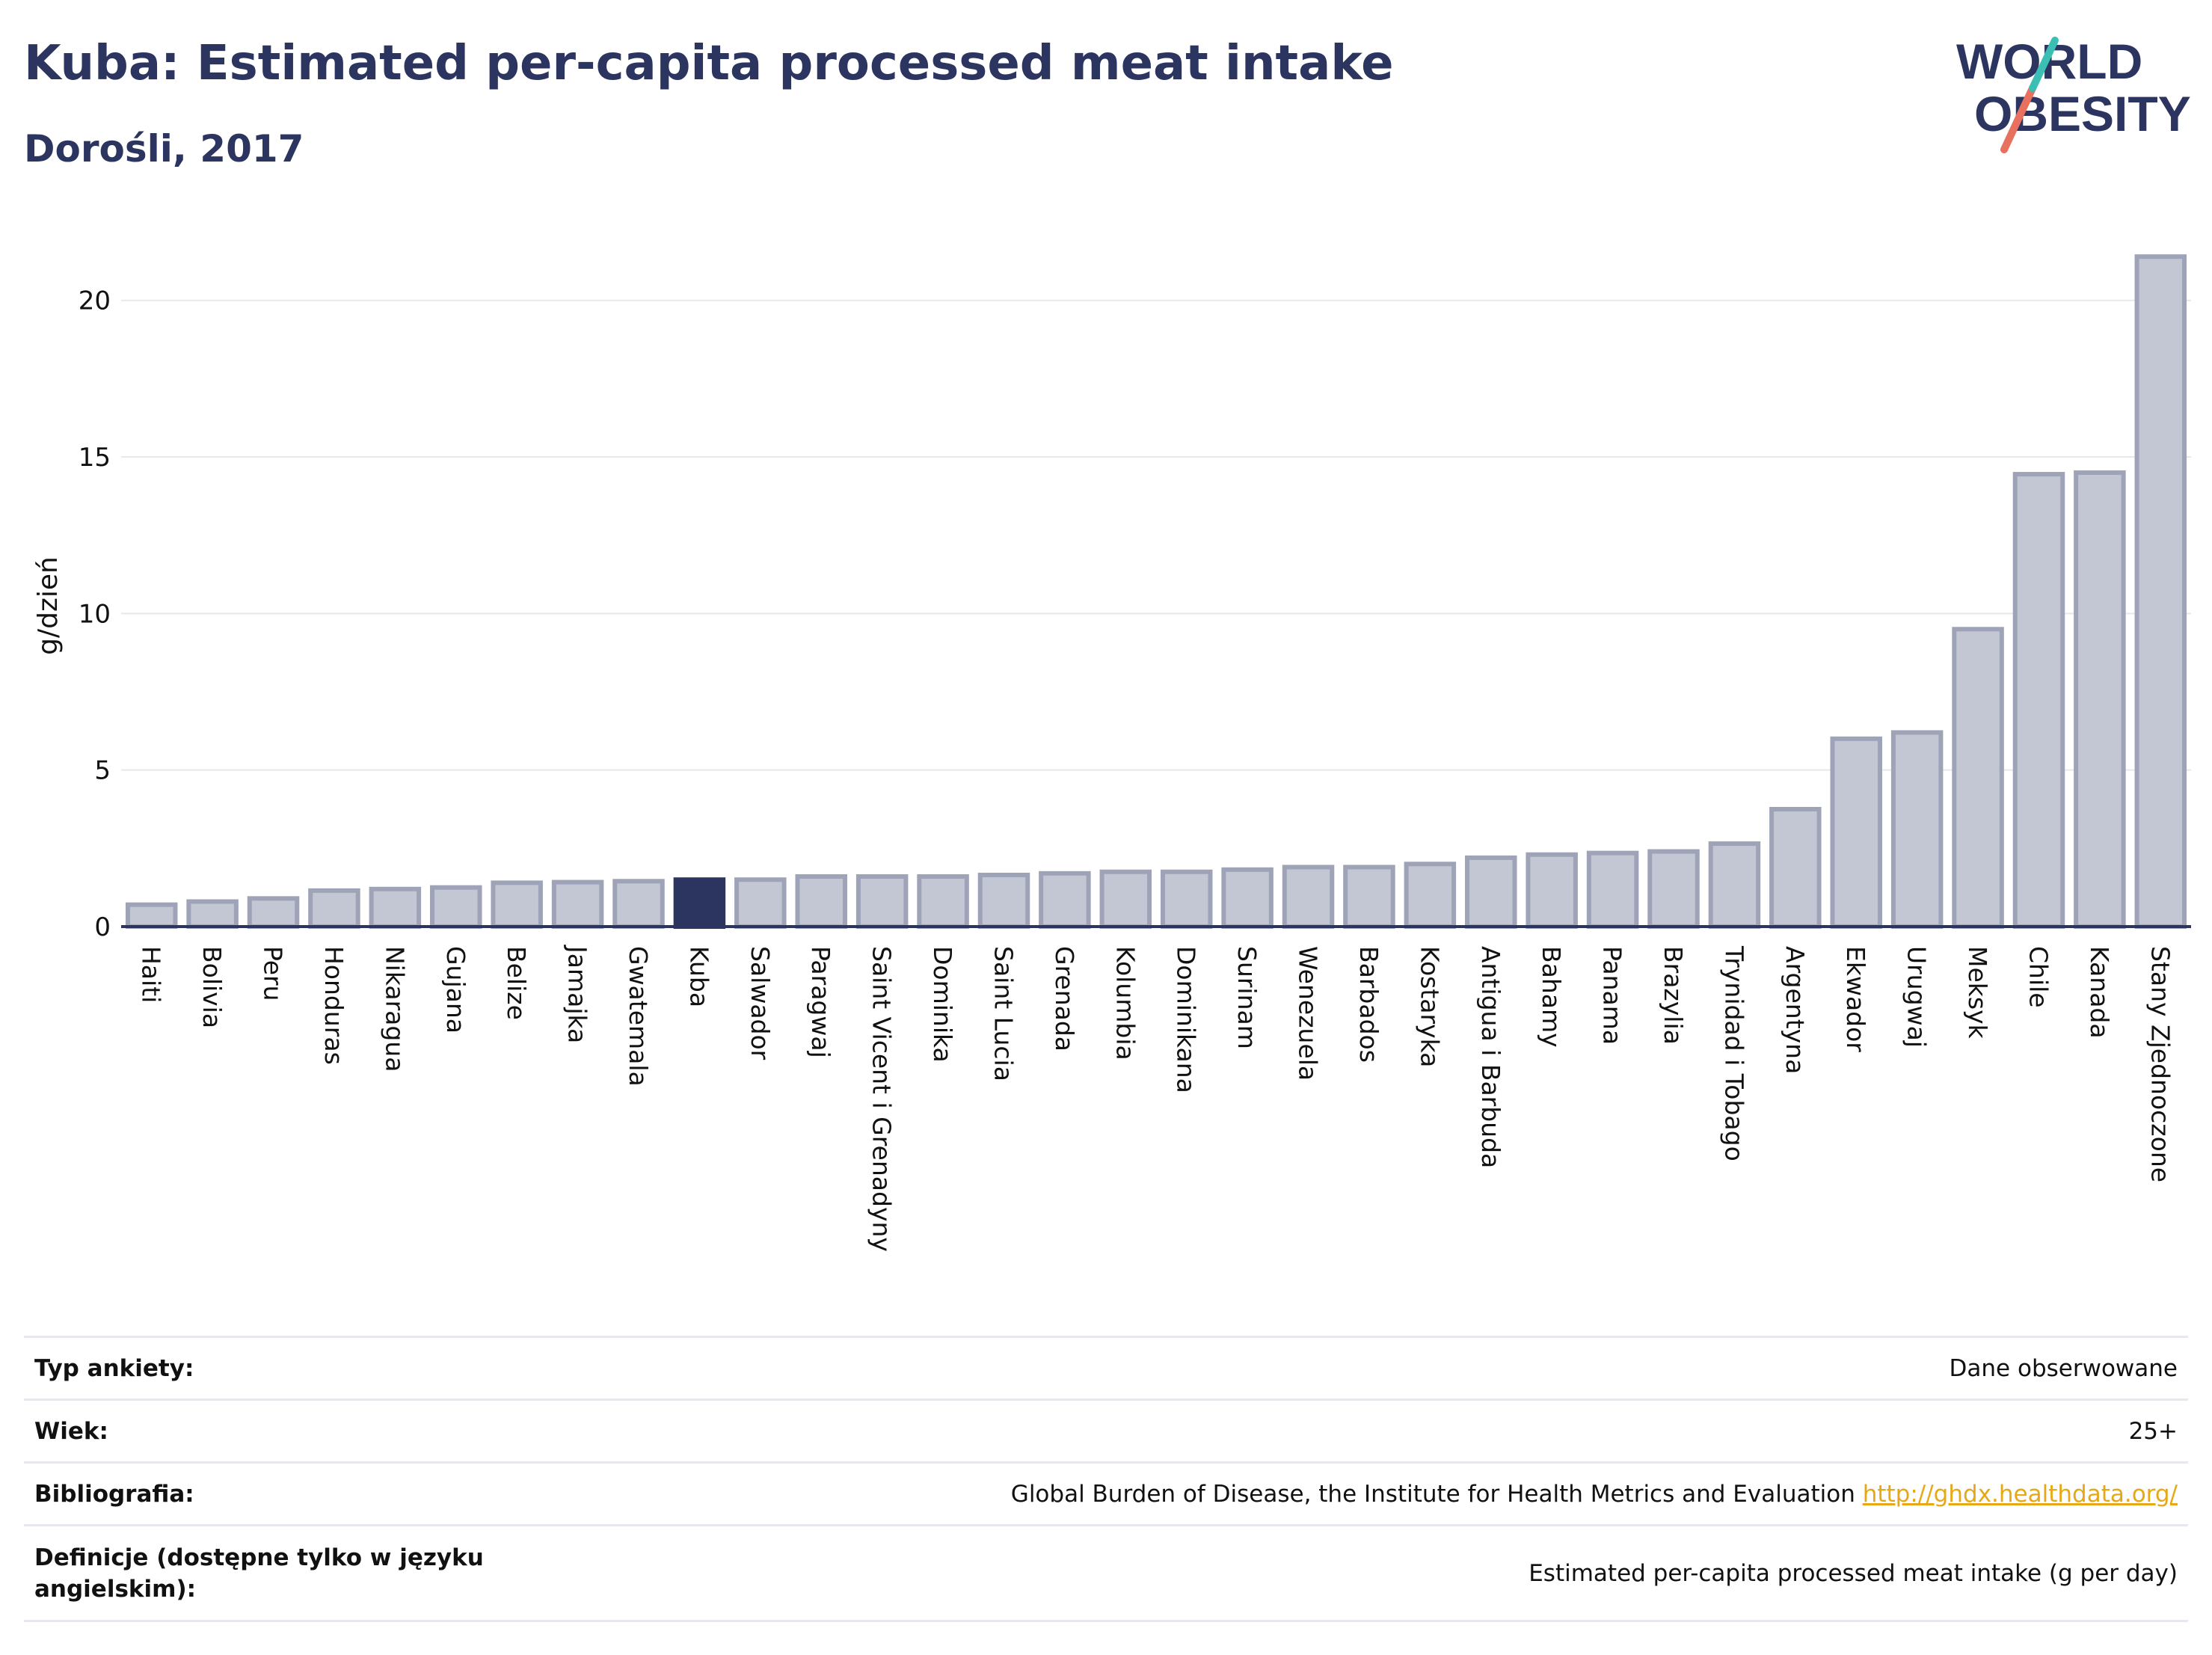 The width and height of the screenshot is (2212, 1655). What do you see at coordinates (1125, 899) in the screenshot?
I see `bar-kolumbia` at bounding box center [1125, 899].